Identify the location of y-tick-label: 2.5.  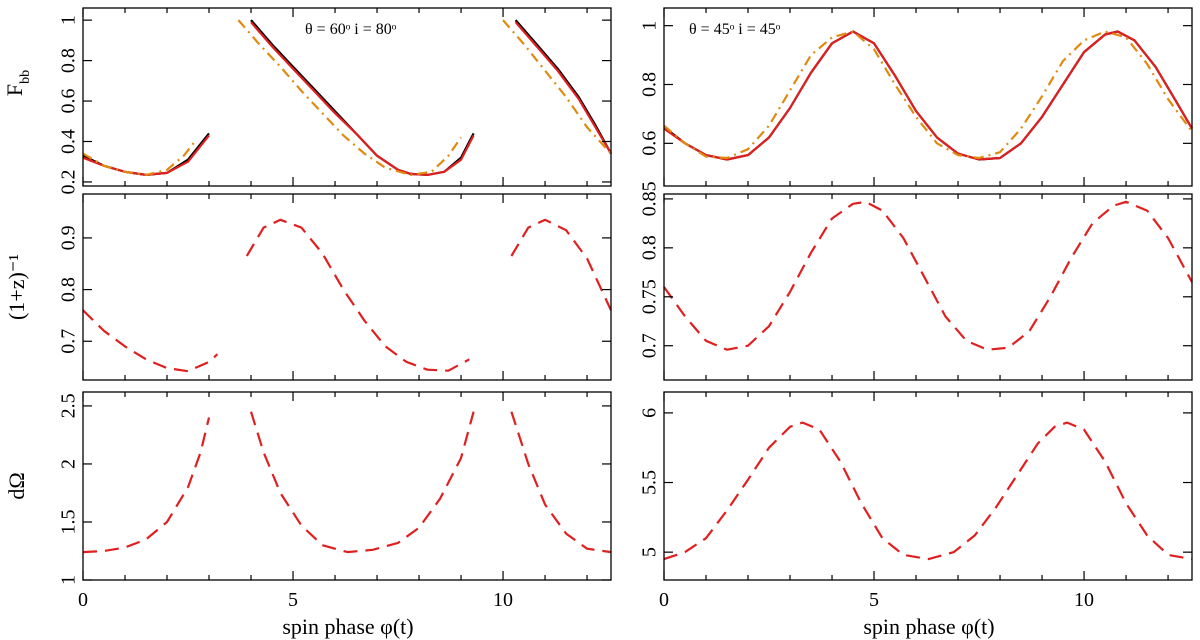
(69, 405).